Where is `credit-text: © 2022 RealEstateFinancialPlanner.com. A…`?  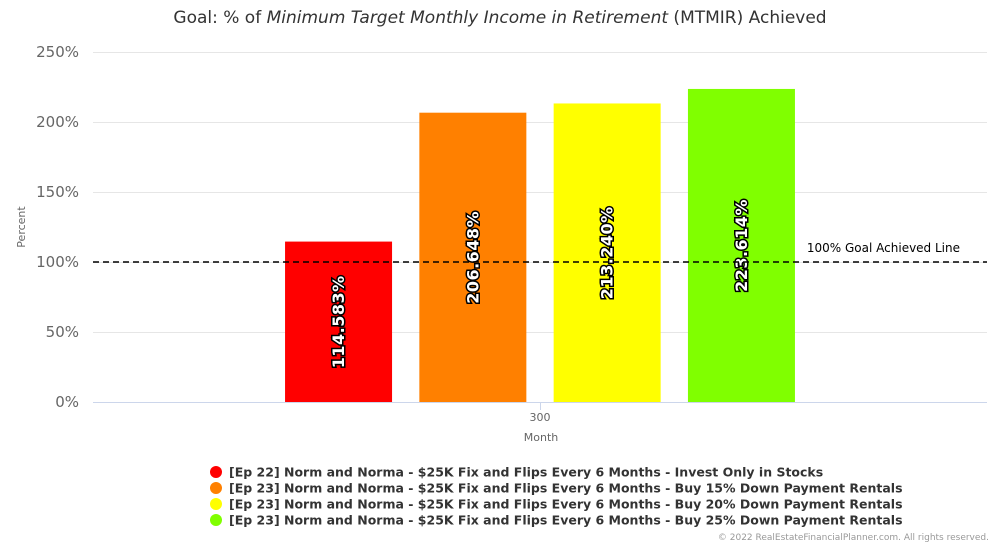 credit-text: © 2022 RealEstateFinancialPlanner.com. A… is located at coordinates (853, 538).